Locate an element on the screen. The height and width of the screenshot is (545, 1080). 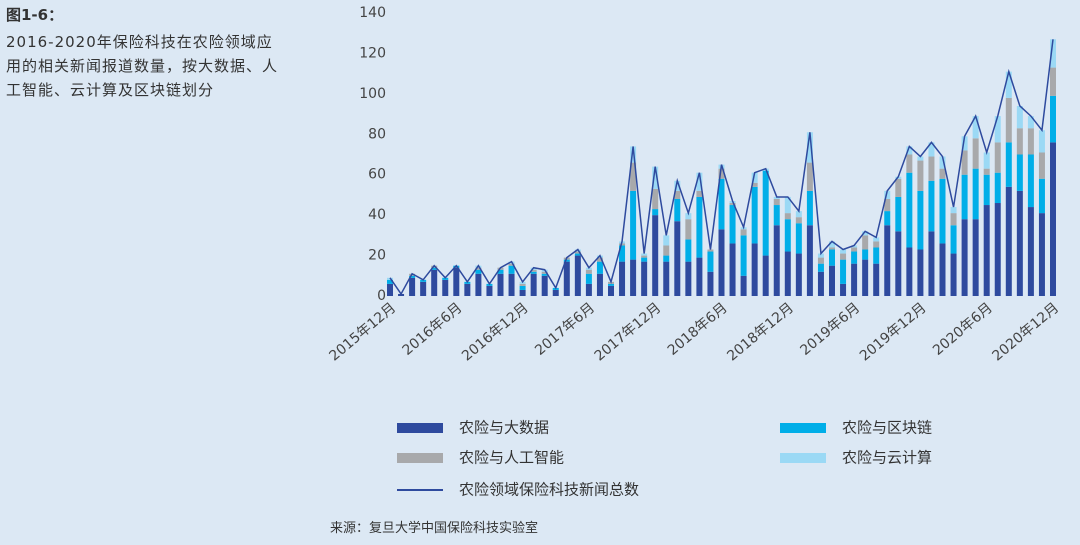
x-tick-label: 2019年6月 is located at coordinates (830, 329).